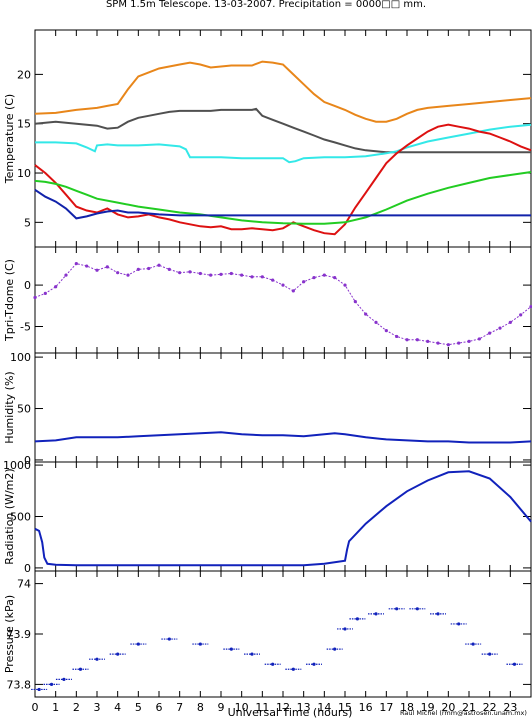 Image resolution: width=532 pixels, height=719 pixels. Describe the element at coordinates (24, 173) in the screenshot. I see `y-tick-label: 10` at that location.